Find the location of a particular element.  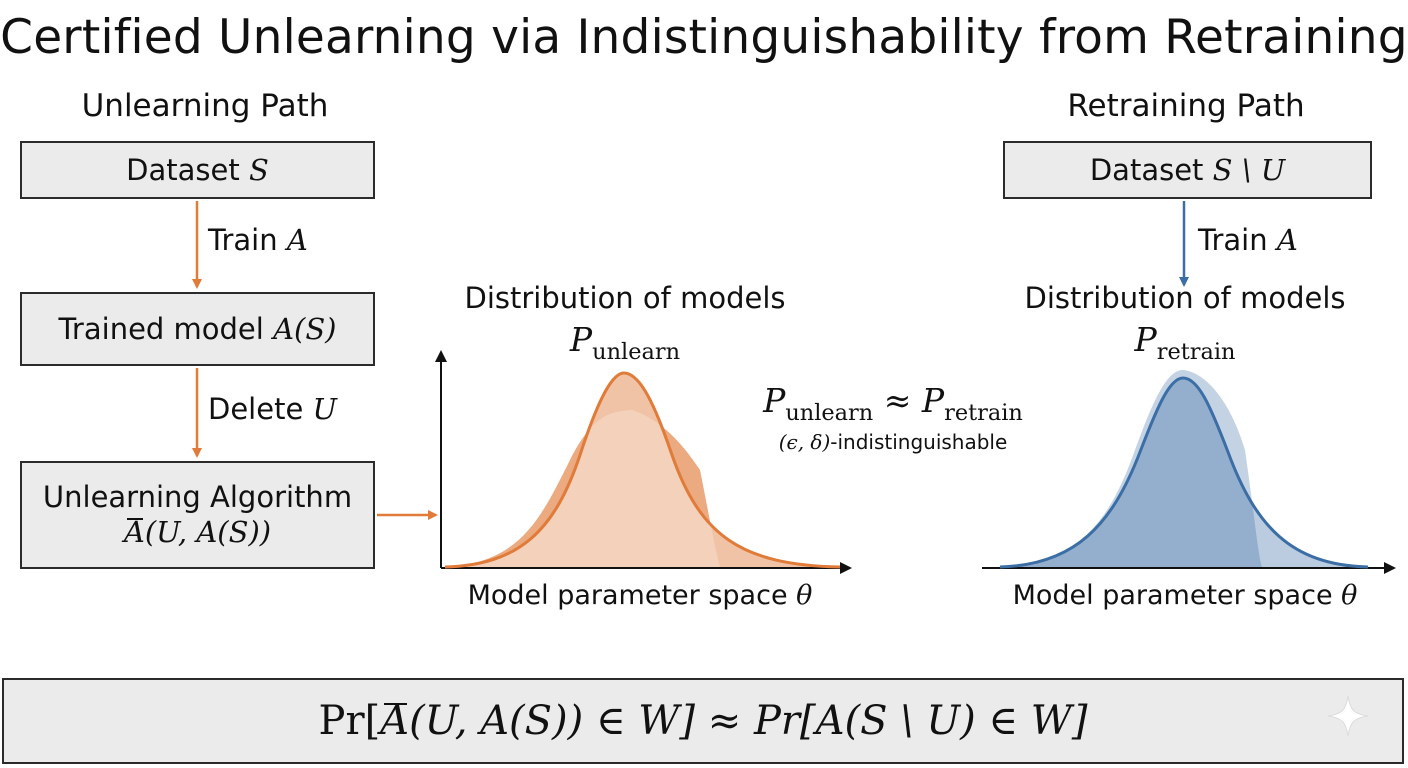

trained-model-box: Trained model A(S) is located at coordinates (197, 329).